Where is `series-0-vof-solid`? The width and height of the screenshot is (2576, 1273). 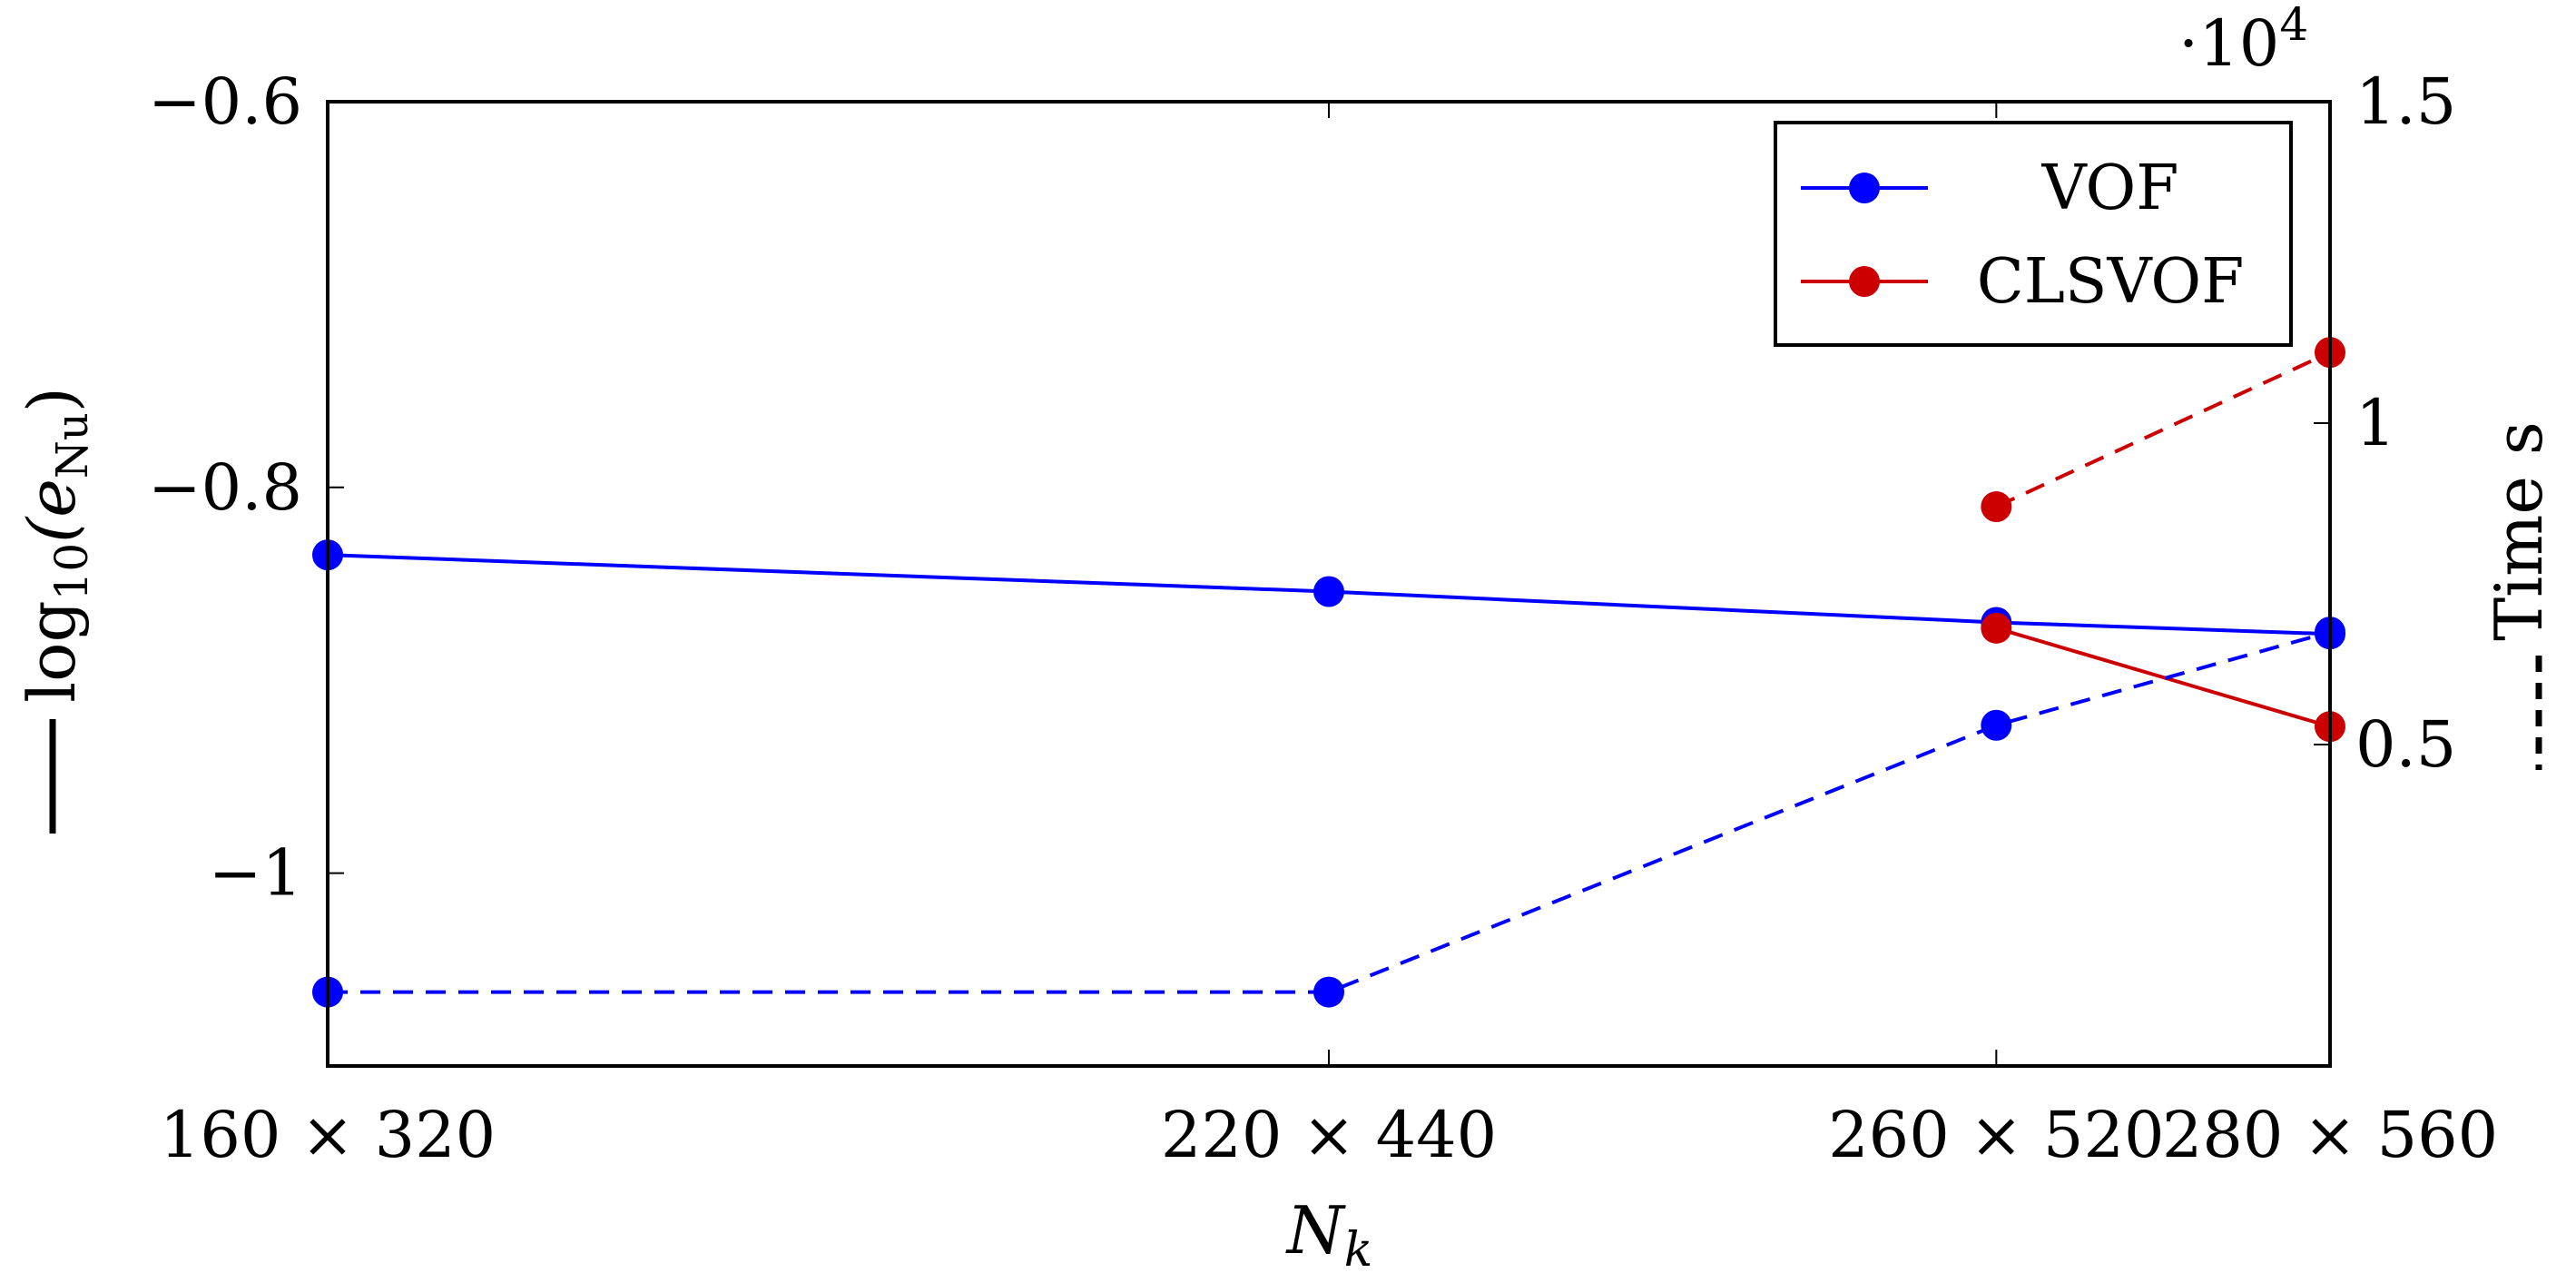
series-0-vof-solid is located at coordinates (1328, 594).